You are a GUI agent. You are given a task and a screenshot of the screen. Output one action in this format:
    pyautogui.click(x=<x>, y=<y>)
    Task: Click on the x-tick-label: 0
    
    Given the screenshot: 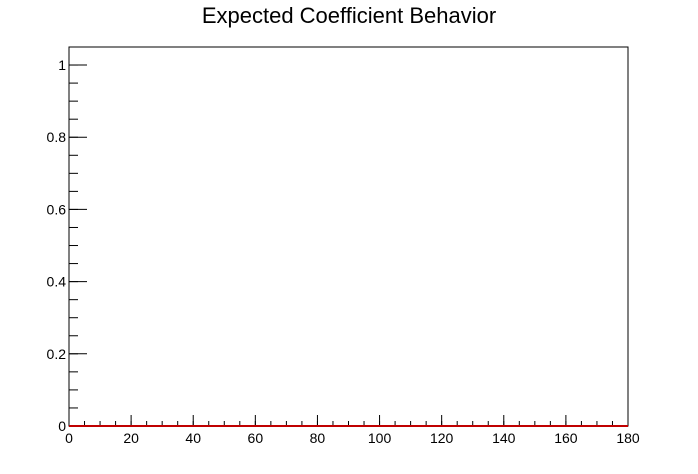 What is the action you would take?
    pyautogui.click(x=69, y=438)
    